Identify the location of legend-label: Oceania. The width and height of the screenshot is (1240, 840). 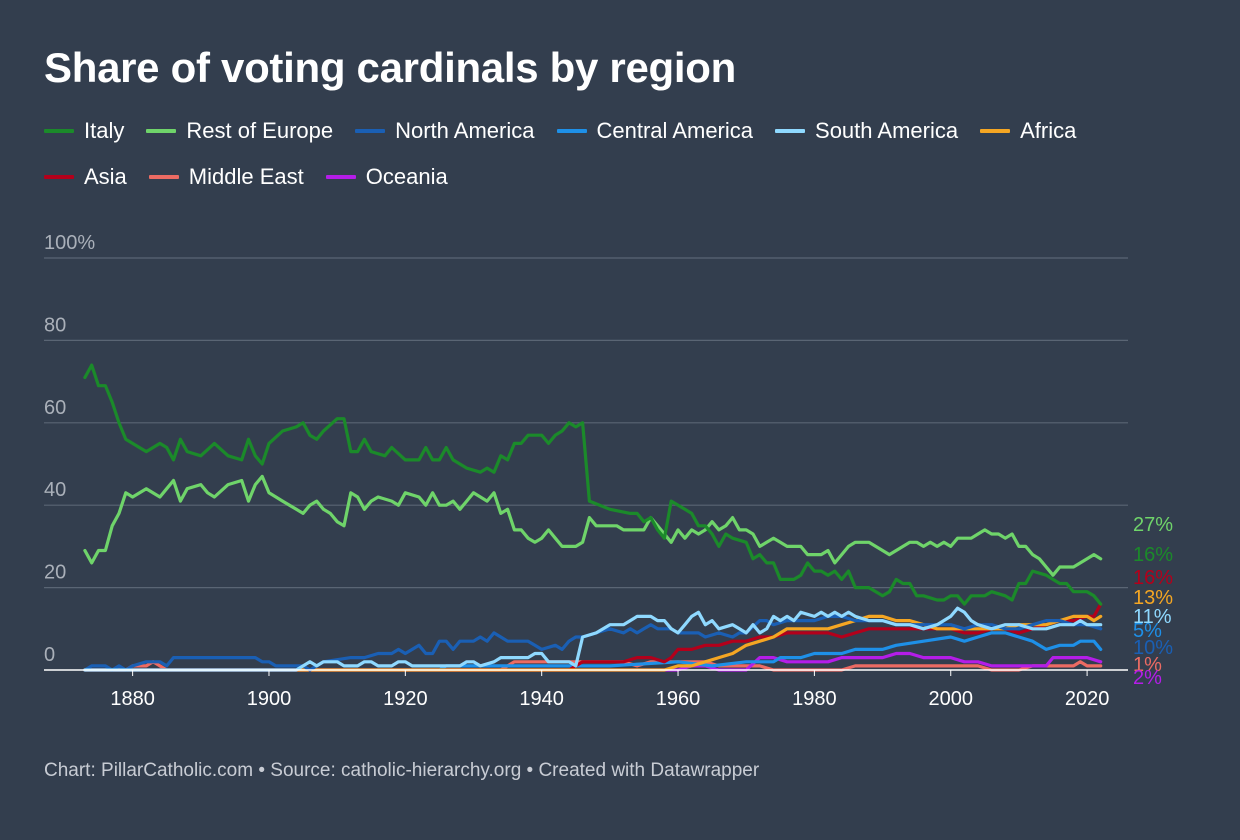
(406, 176).